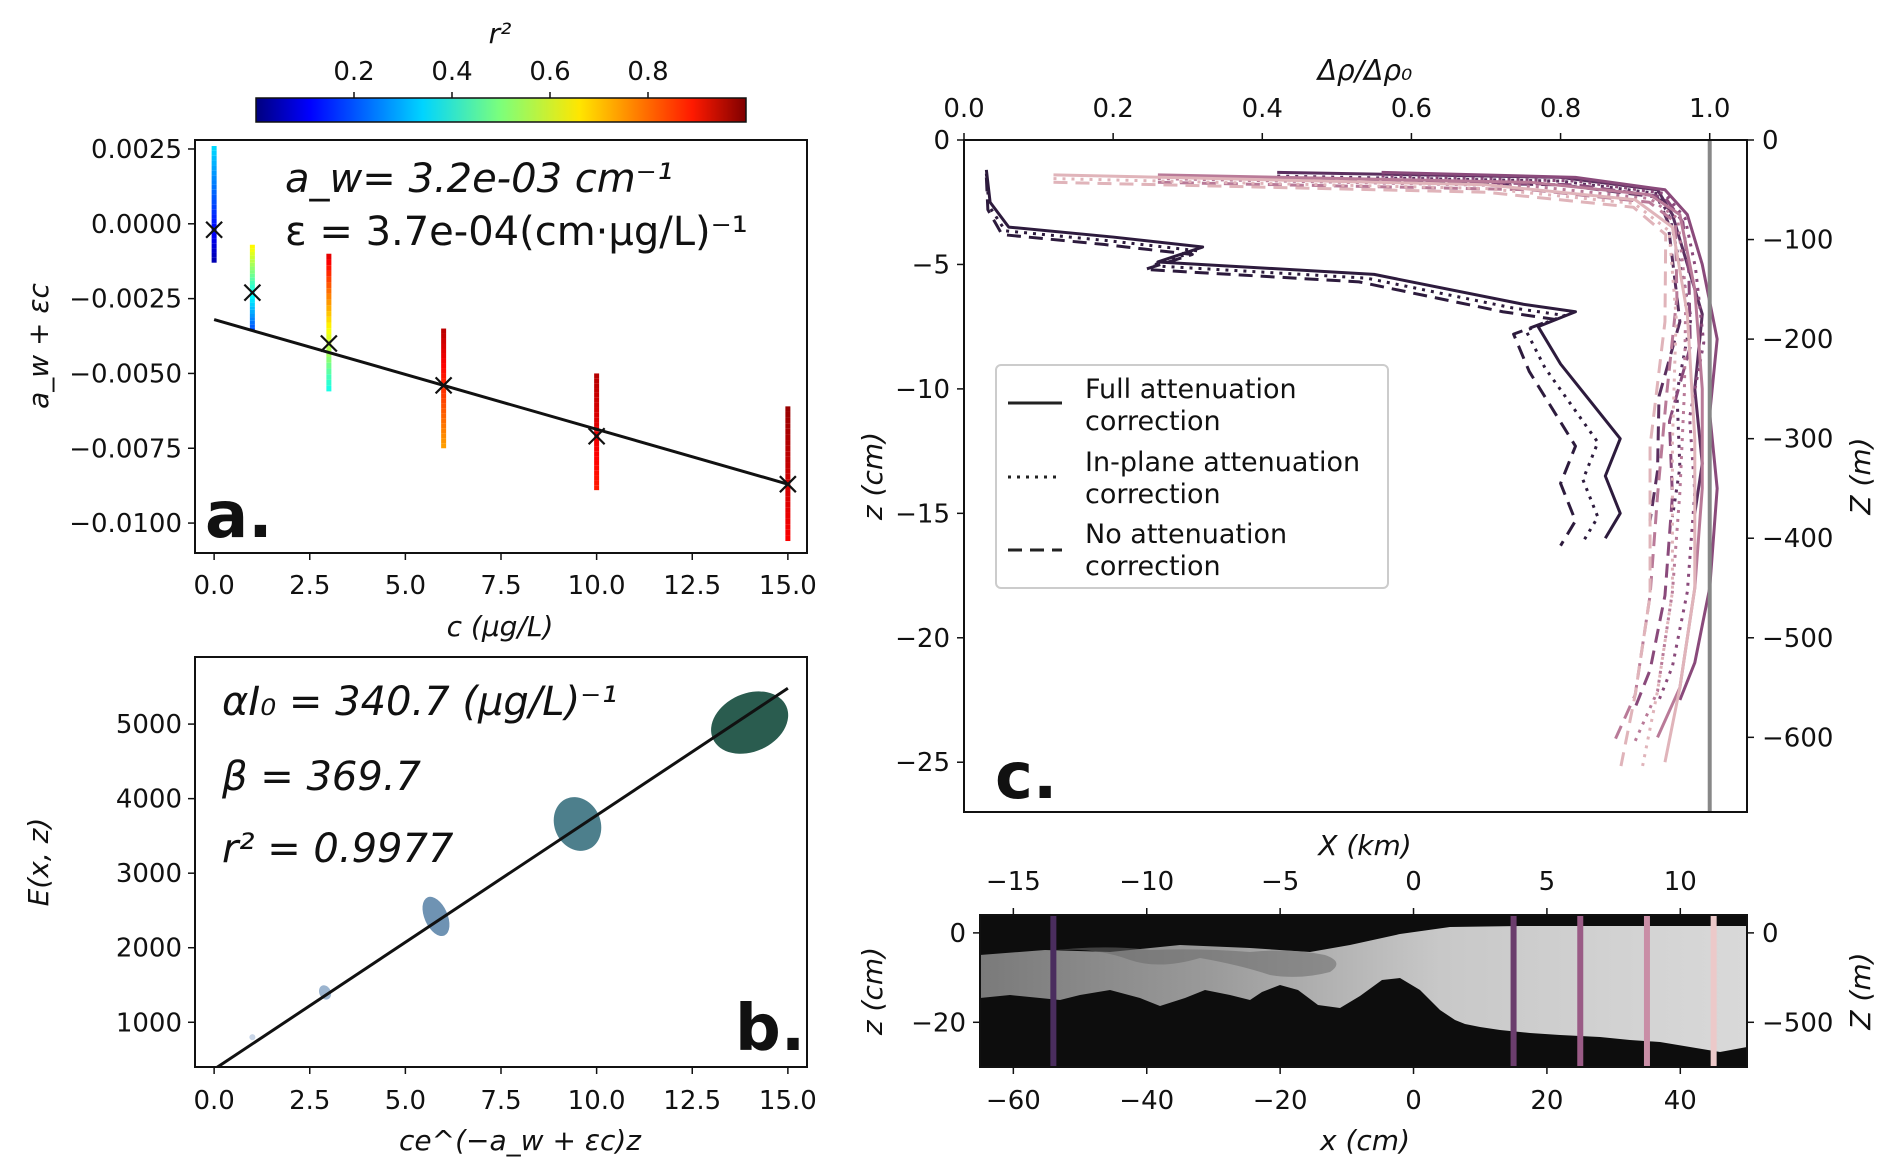  What do you see at coordinates (692, 586) in the screenshot?
I see `panel-a-xtick-label: 12.5` at bounding box center [692, 586].